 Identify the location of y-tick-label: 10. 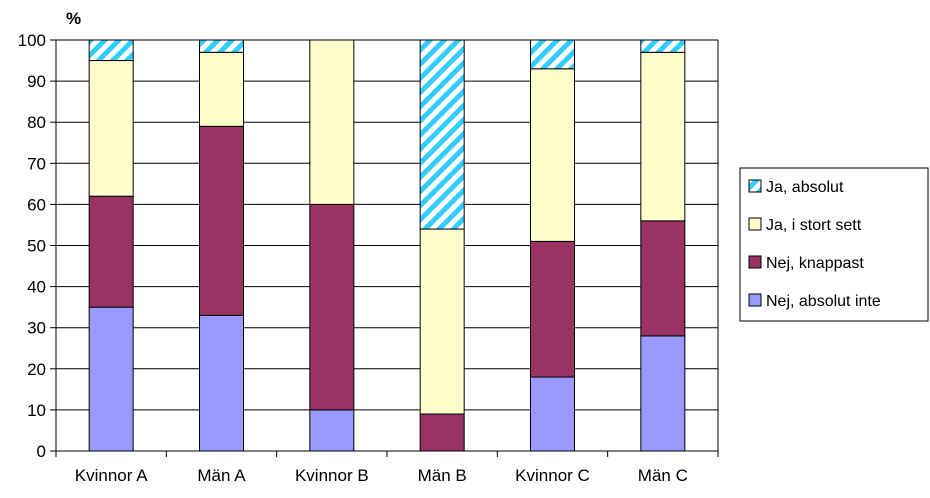
(36, 410).